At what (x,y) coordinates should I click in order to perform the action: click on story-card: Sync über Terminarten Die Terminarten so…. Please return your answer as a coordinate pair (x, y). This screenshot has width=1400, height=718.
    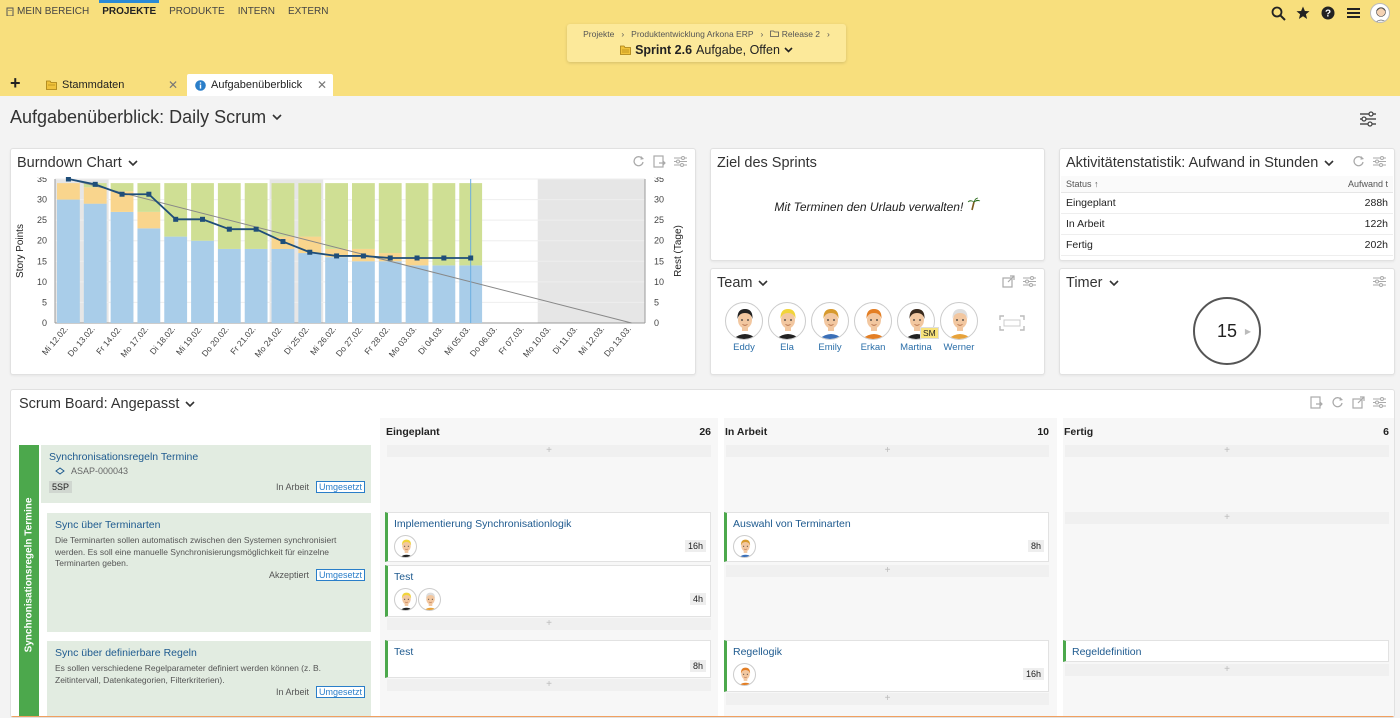
    Looking at the image, I should click on (209, 572).